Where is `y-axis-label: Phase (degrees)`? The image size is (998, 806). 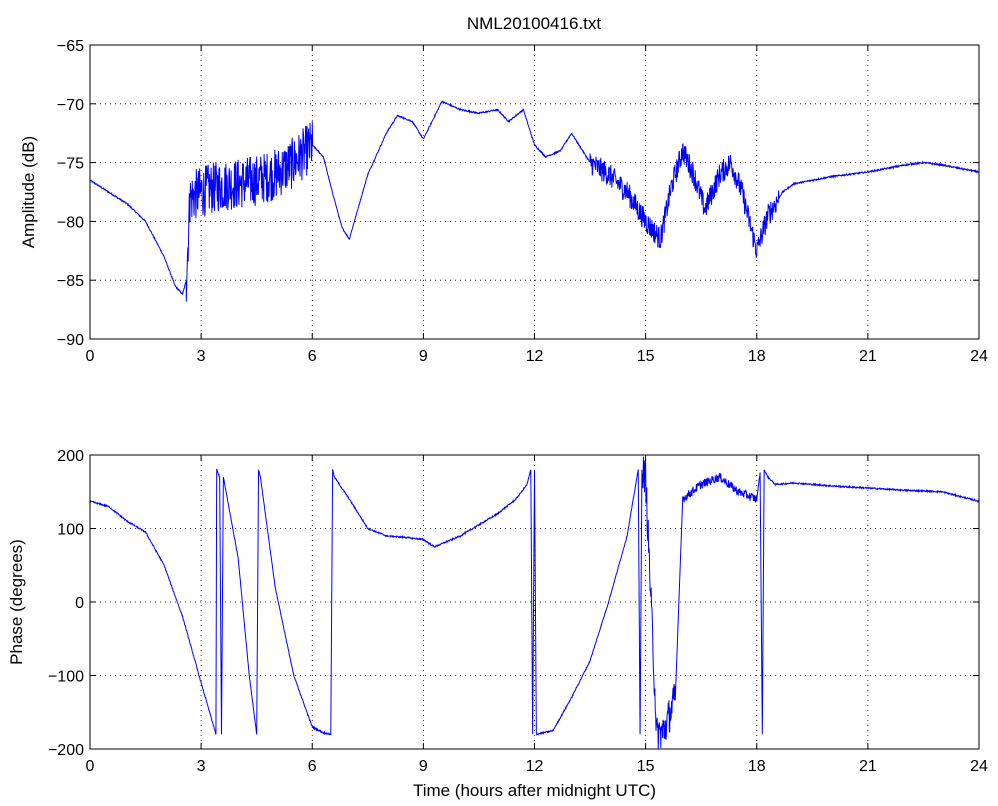 y-axis-label: Phase (degrees) is located at coordinates (16, 602).